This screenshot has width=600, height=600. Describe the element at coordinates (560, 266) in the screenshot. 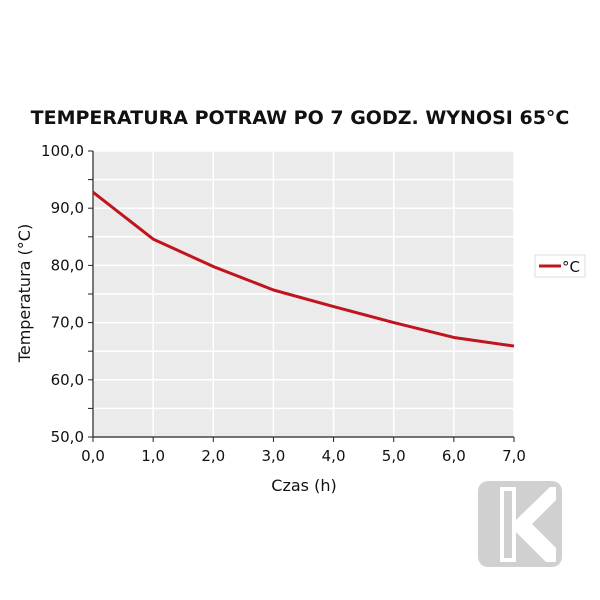

I see `legend: °C` at that location.